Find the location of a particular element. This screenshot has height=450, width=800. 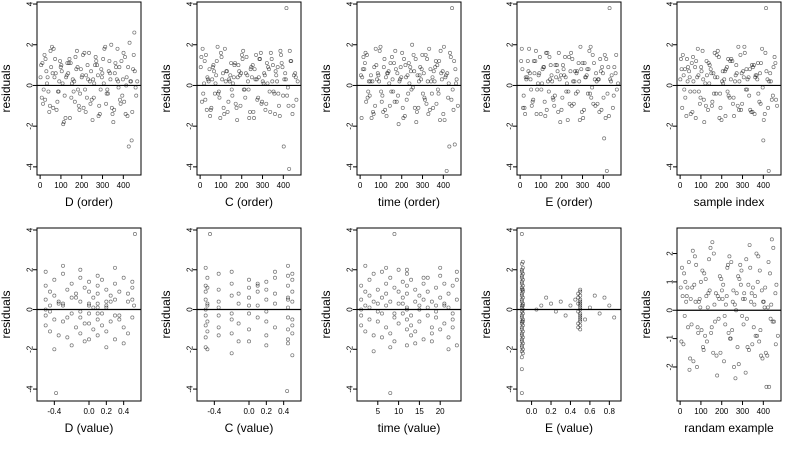

x-tick-label: 200 is located at coordinates (402, 185).